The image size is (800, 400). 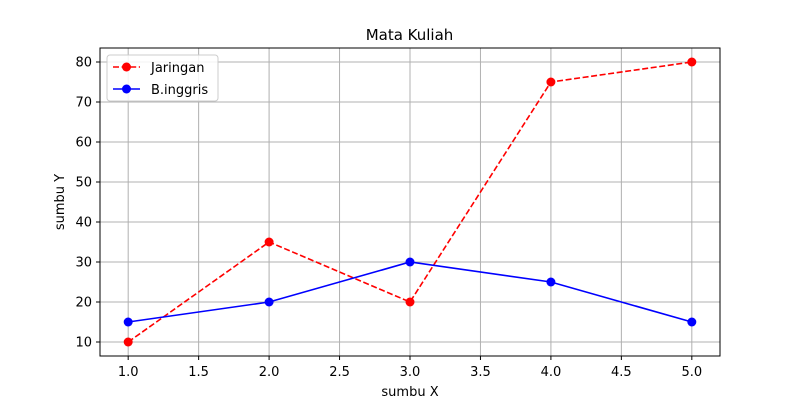 I want to click on y-tick-label: 80, so click(x=83, y=63).